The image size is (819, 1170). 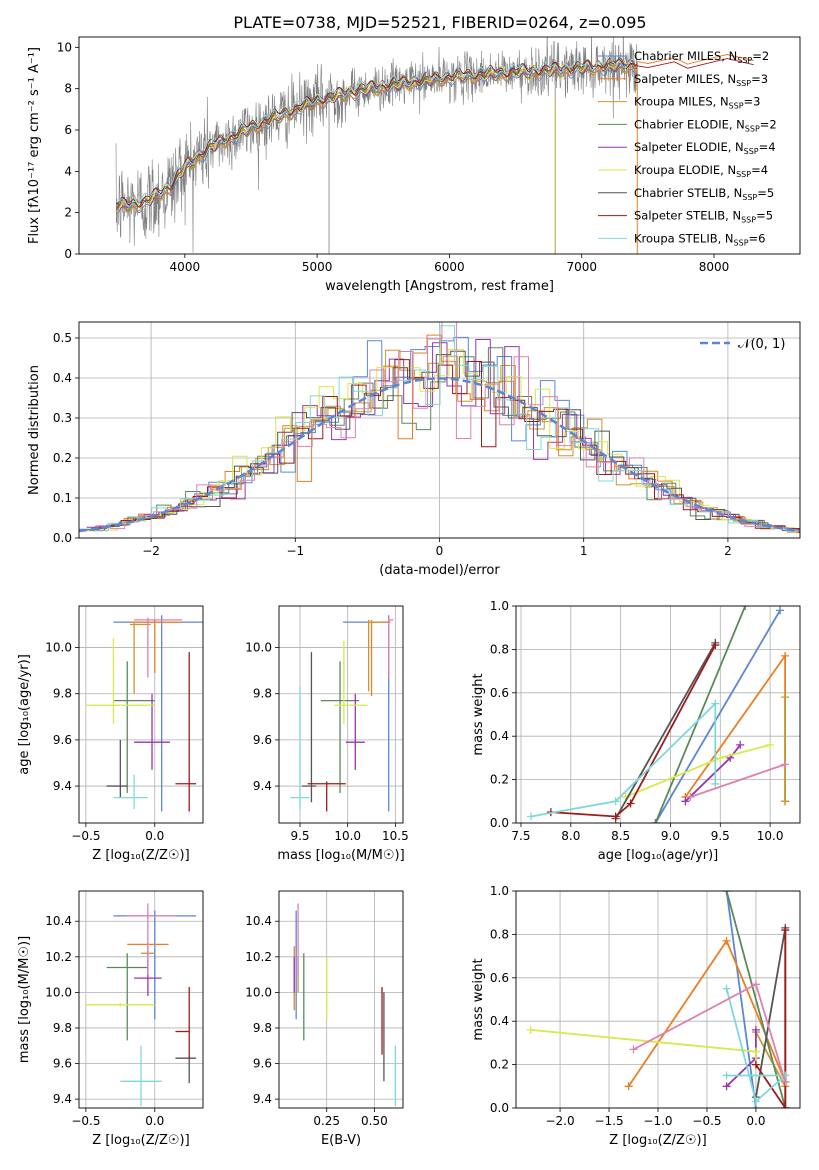 What do you see at coordinates (499, 693) in the screenshot?
I see `y-tick-label: 0.6` at bounding box center [499, 693].